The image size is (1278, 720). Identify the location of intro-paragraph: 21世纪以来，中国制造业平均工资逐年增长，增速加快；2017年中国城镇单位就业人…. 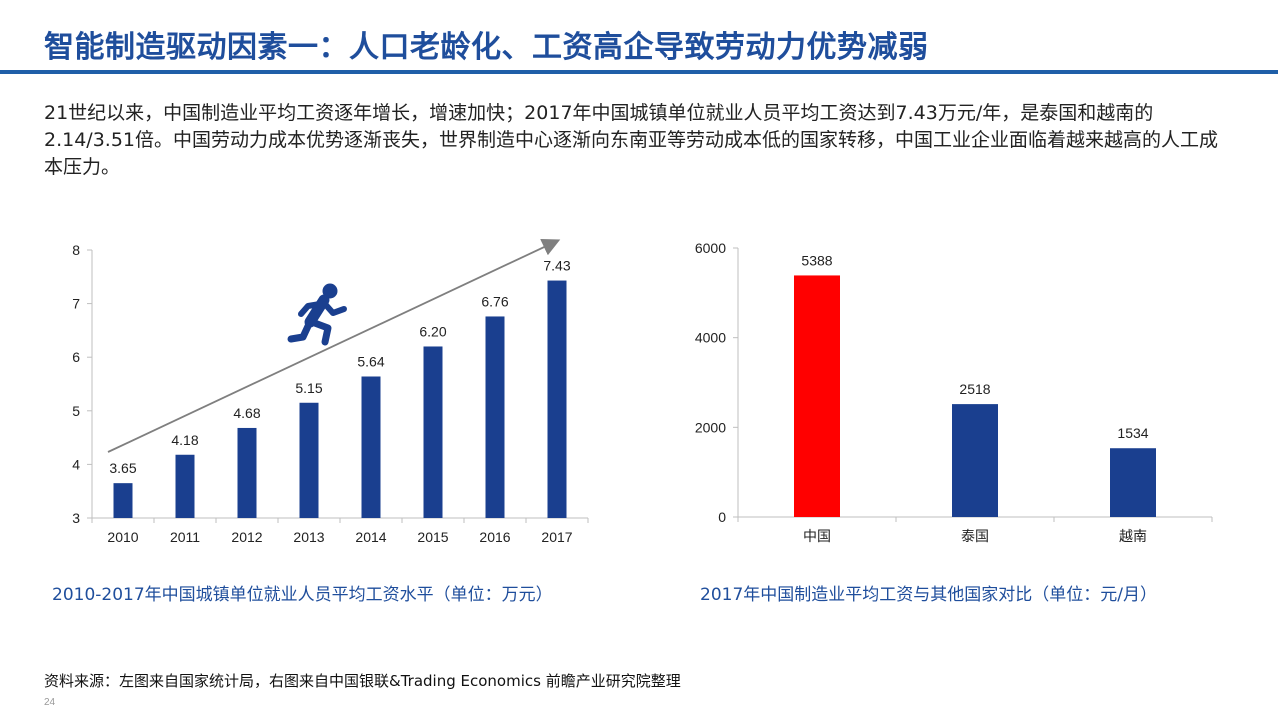
(631, 140).